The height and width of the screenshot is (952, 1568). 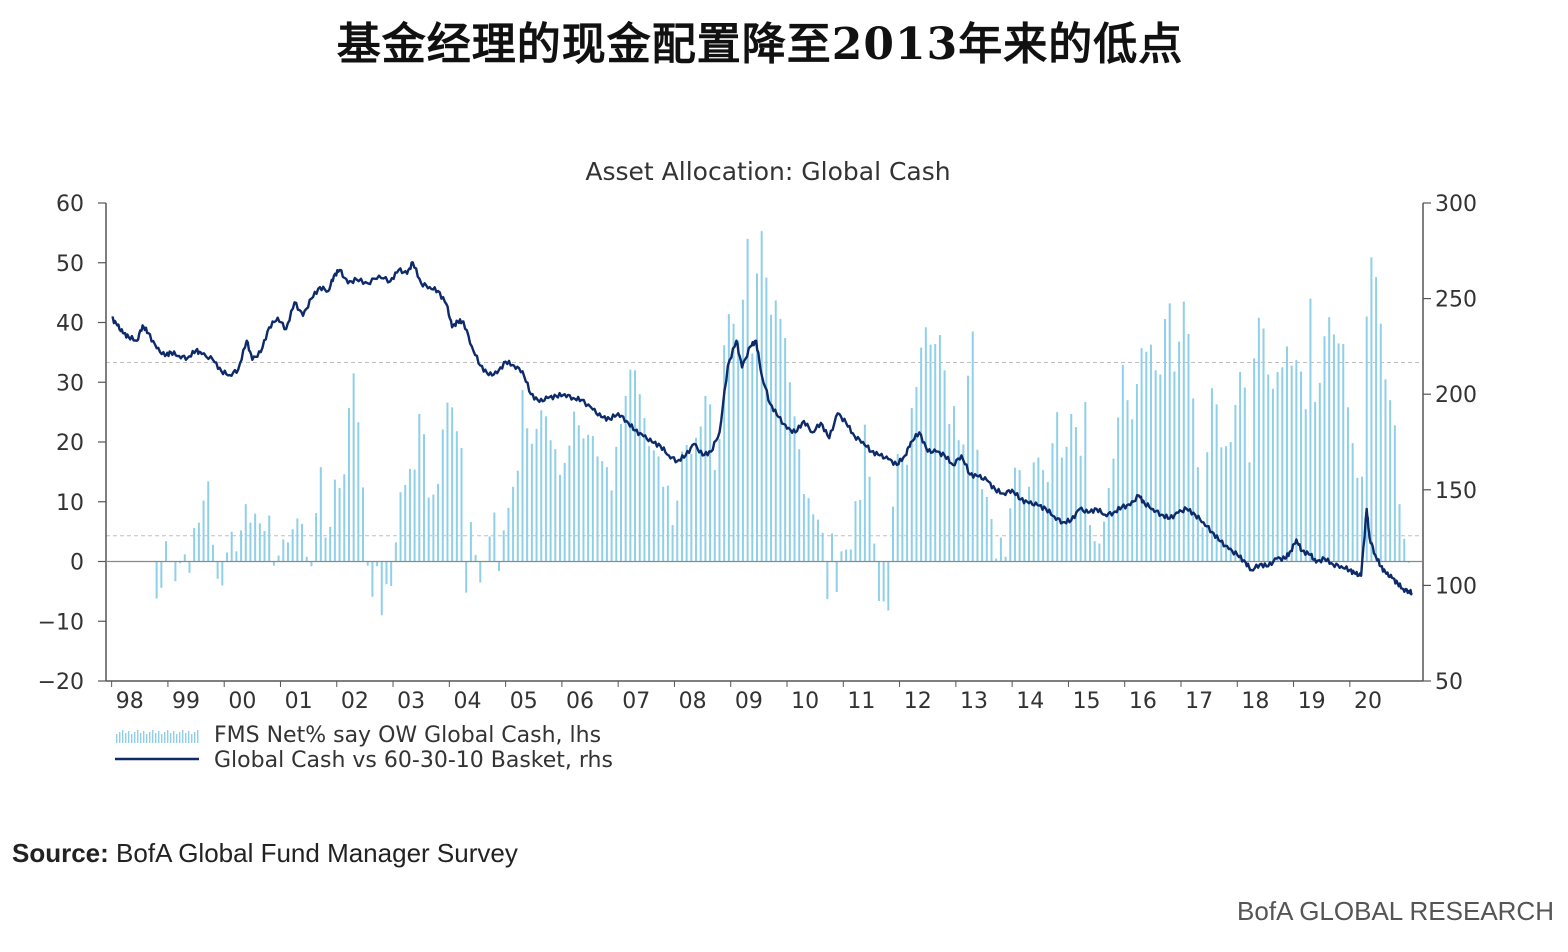 I want to click on y-left-tick-label: −20, so click(x=61, y=682).